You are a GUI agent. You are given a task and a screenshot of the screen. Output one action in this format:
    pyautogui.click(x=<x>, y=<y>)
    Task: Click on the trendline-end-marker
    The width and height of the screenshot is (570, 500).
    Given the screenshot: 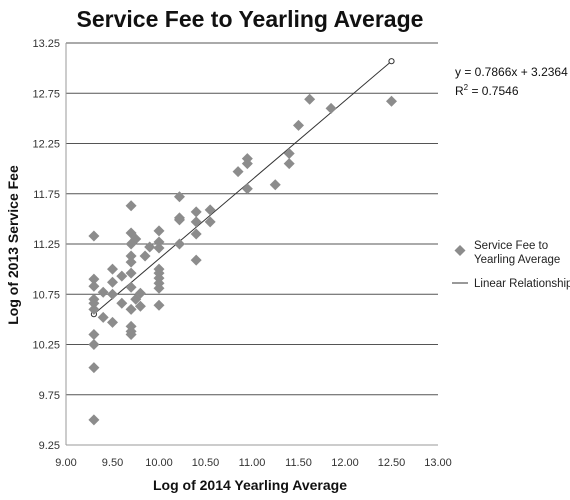 What is the action you would take?
    pyautogui.click(x=391, y=61)
    